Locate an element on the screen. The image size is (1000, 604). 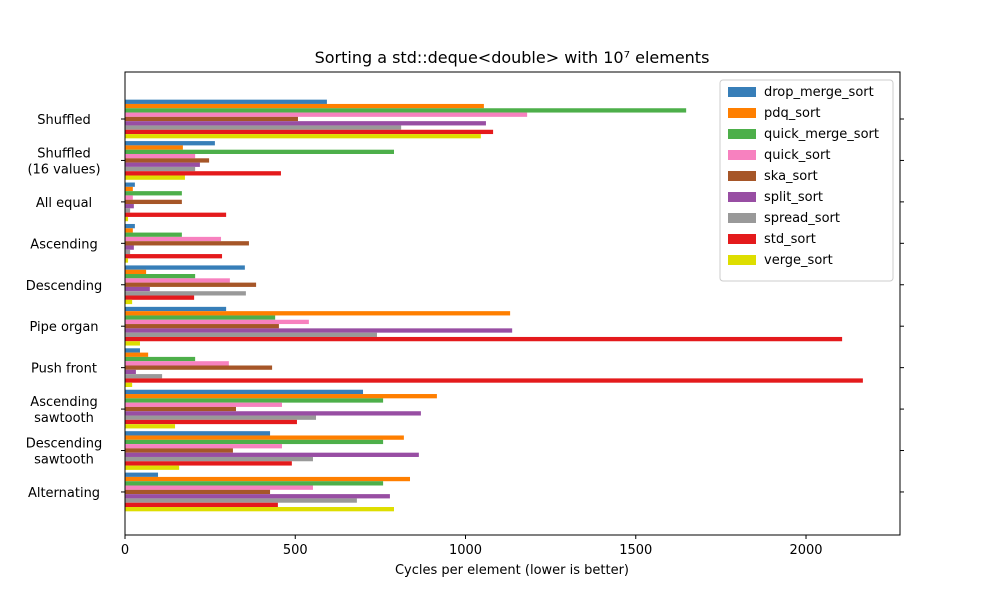
legend-label: std_sort is located at coordinates (790, 239).